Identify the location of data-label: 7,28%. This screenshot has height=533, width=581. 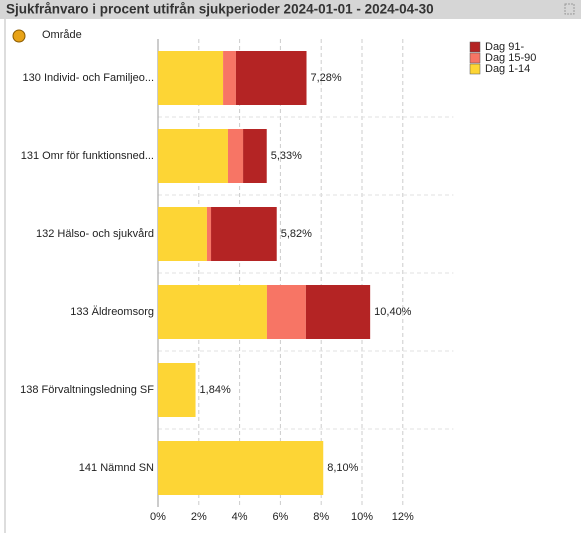
(326, 78).